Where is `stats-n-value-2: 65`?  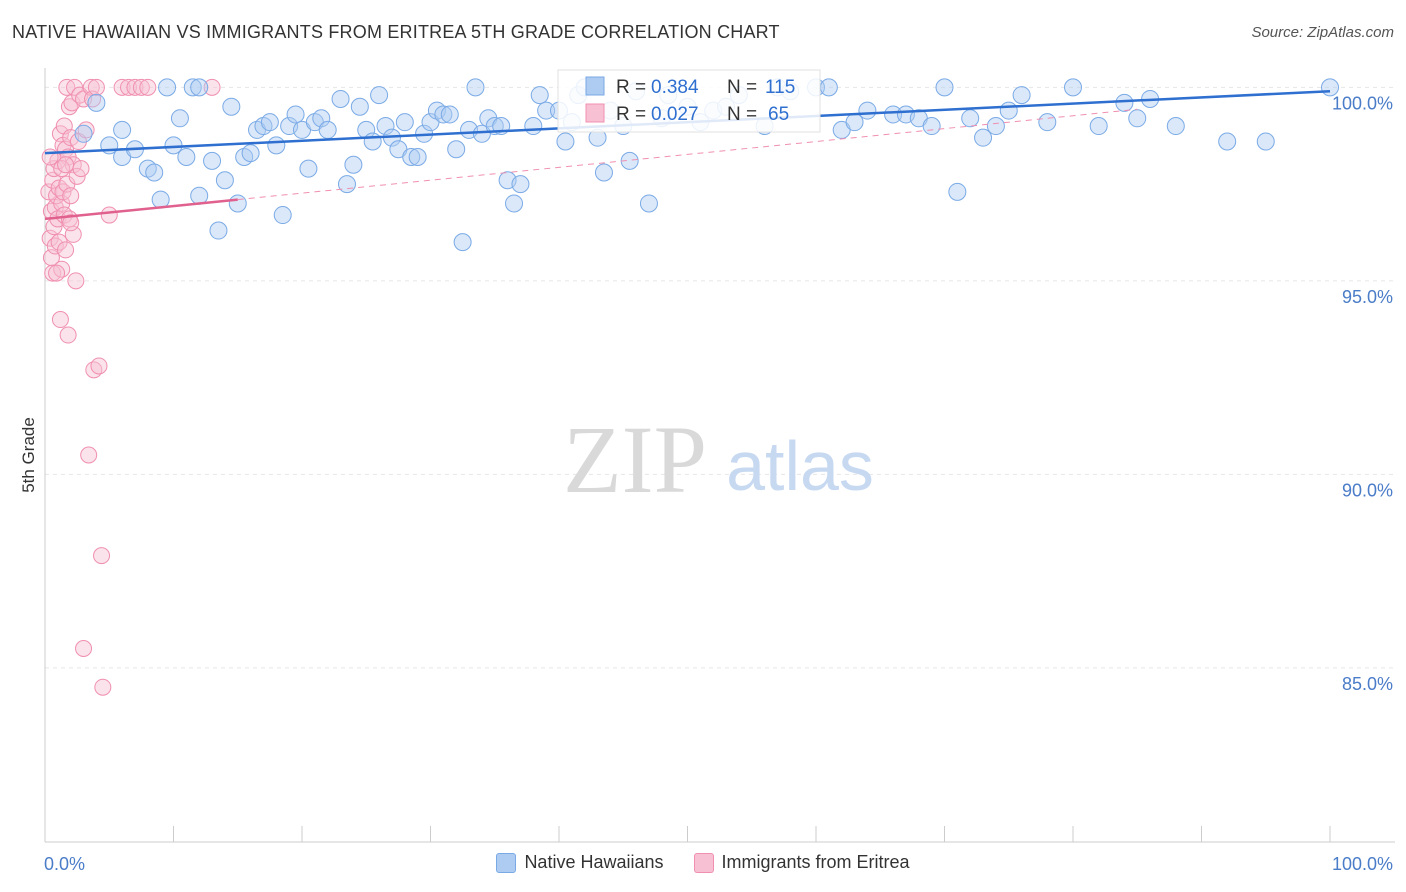 stats-n-value-2: 65 is located at coordinates (778, 114).